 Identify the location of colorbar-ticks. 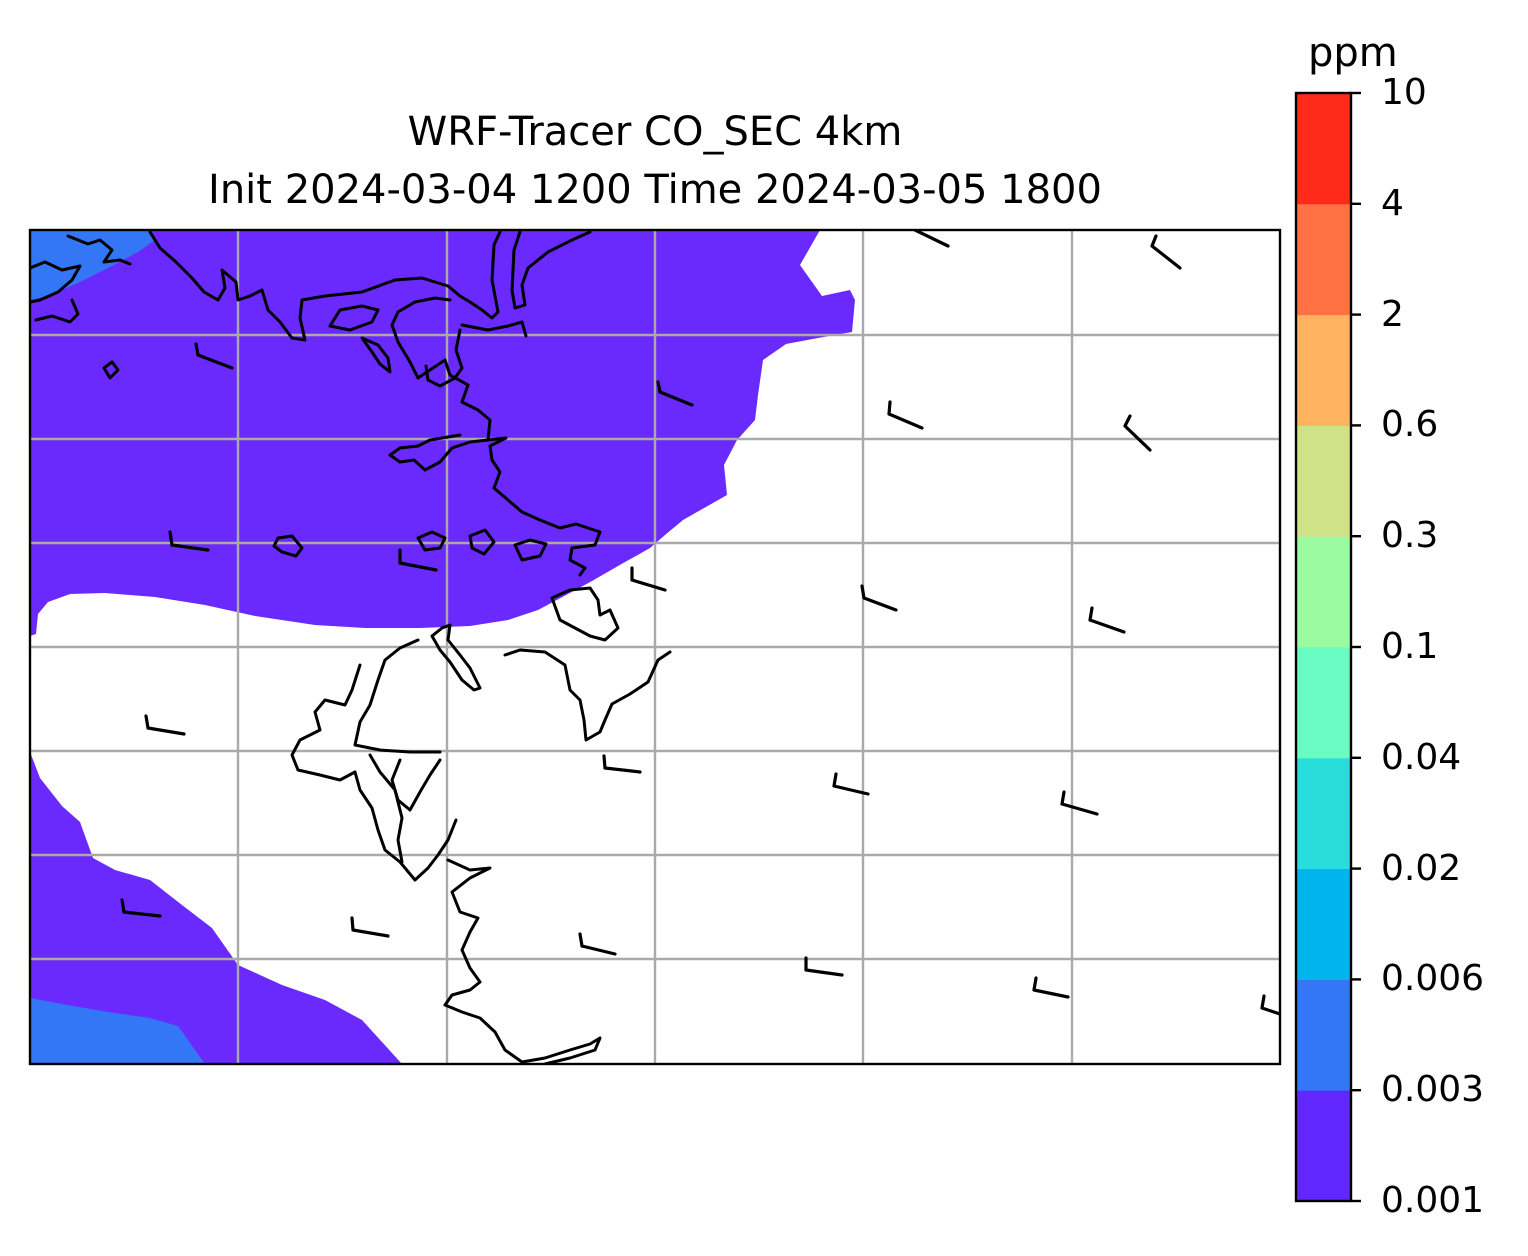
(1356, 647).